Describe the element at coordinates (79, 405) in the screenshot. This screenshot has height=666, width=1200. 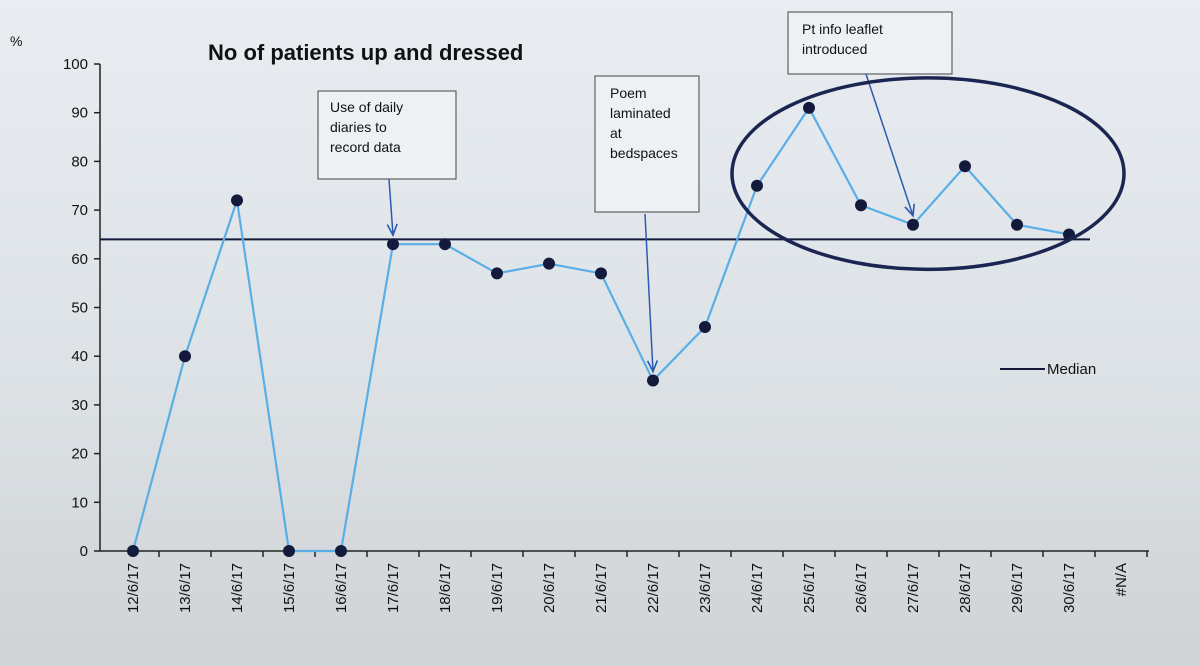
I see `y-tick-label: 30` at that location.